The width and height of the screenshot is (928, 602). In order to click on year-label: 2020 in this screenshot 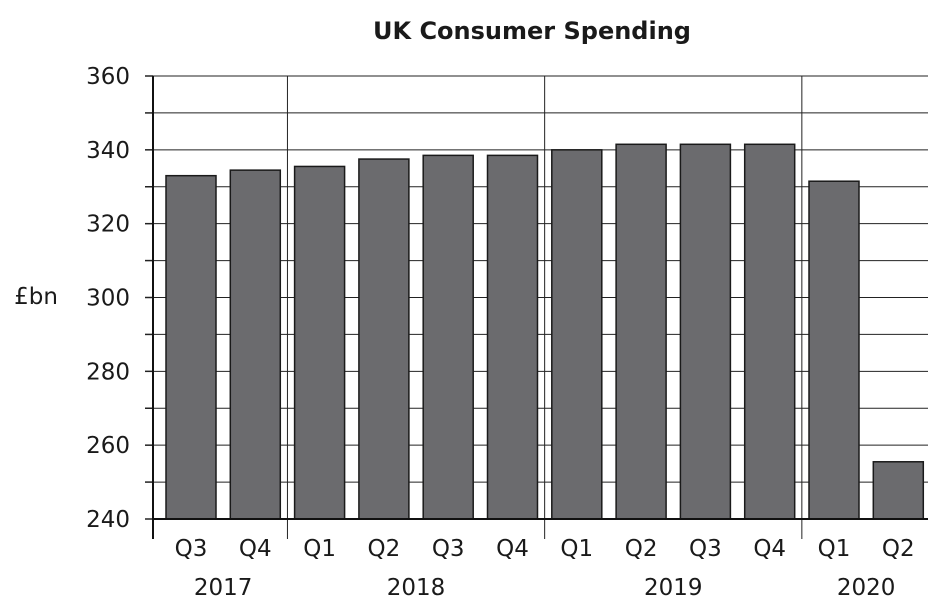, I will do `click(866, 586)`.